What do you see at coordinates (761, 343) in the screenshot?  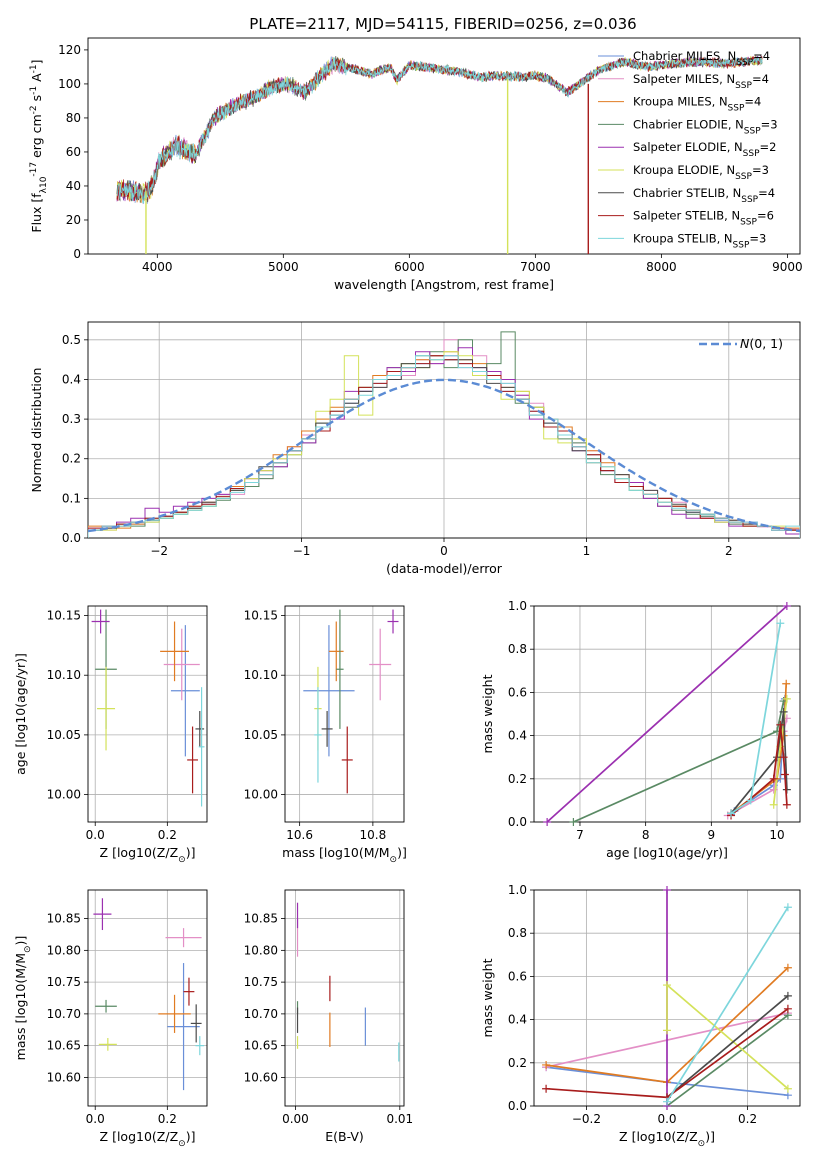 I see `legend-entry: N(0, 1)` at bounding box center [761, 343].